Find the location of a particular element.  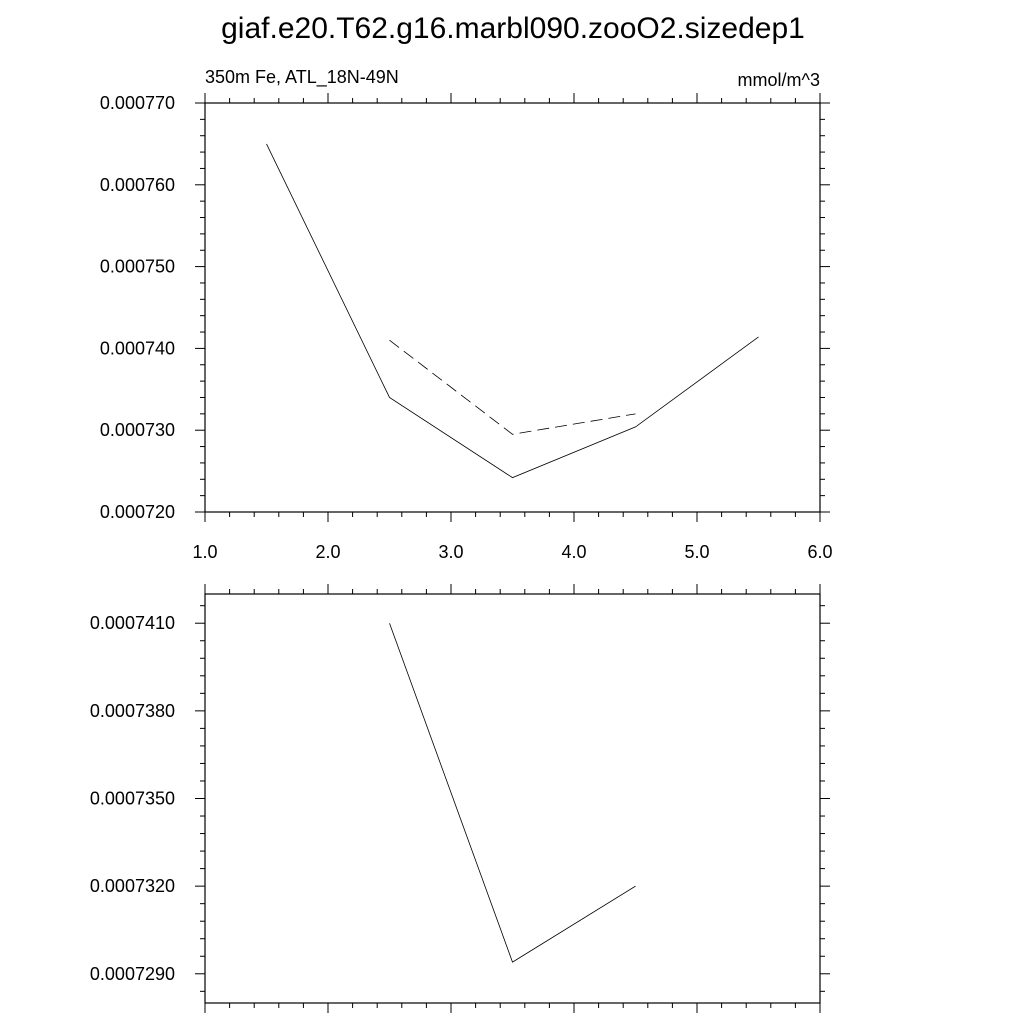

top-chart-y-tick-label: 0.000720 is located at coordinates (137, 512).